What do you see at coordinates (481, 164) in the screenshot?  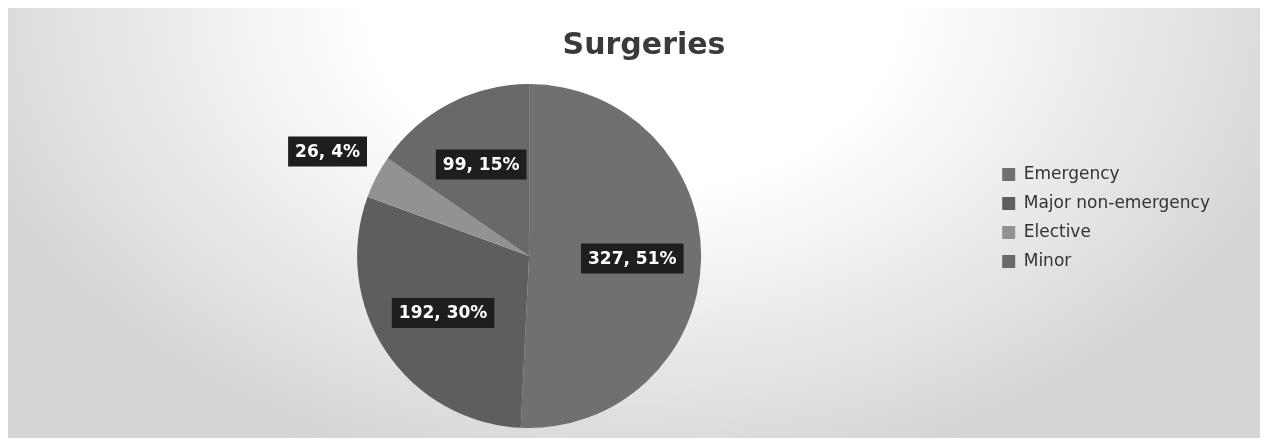 I see `data-label: 99, 15%` at bounding box center [481, 164].